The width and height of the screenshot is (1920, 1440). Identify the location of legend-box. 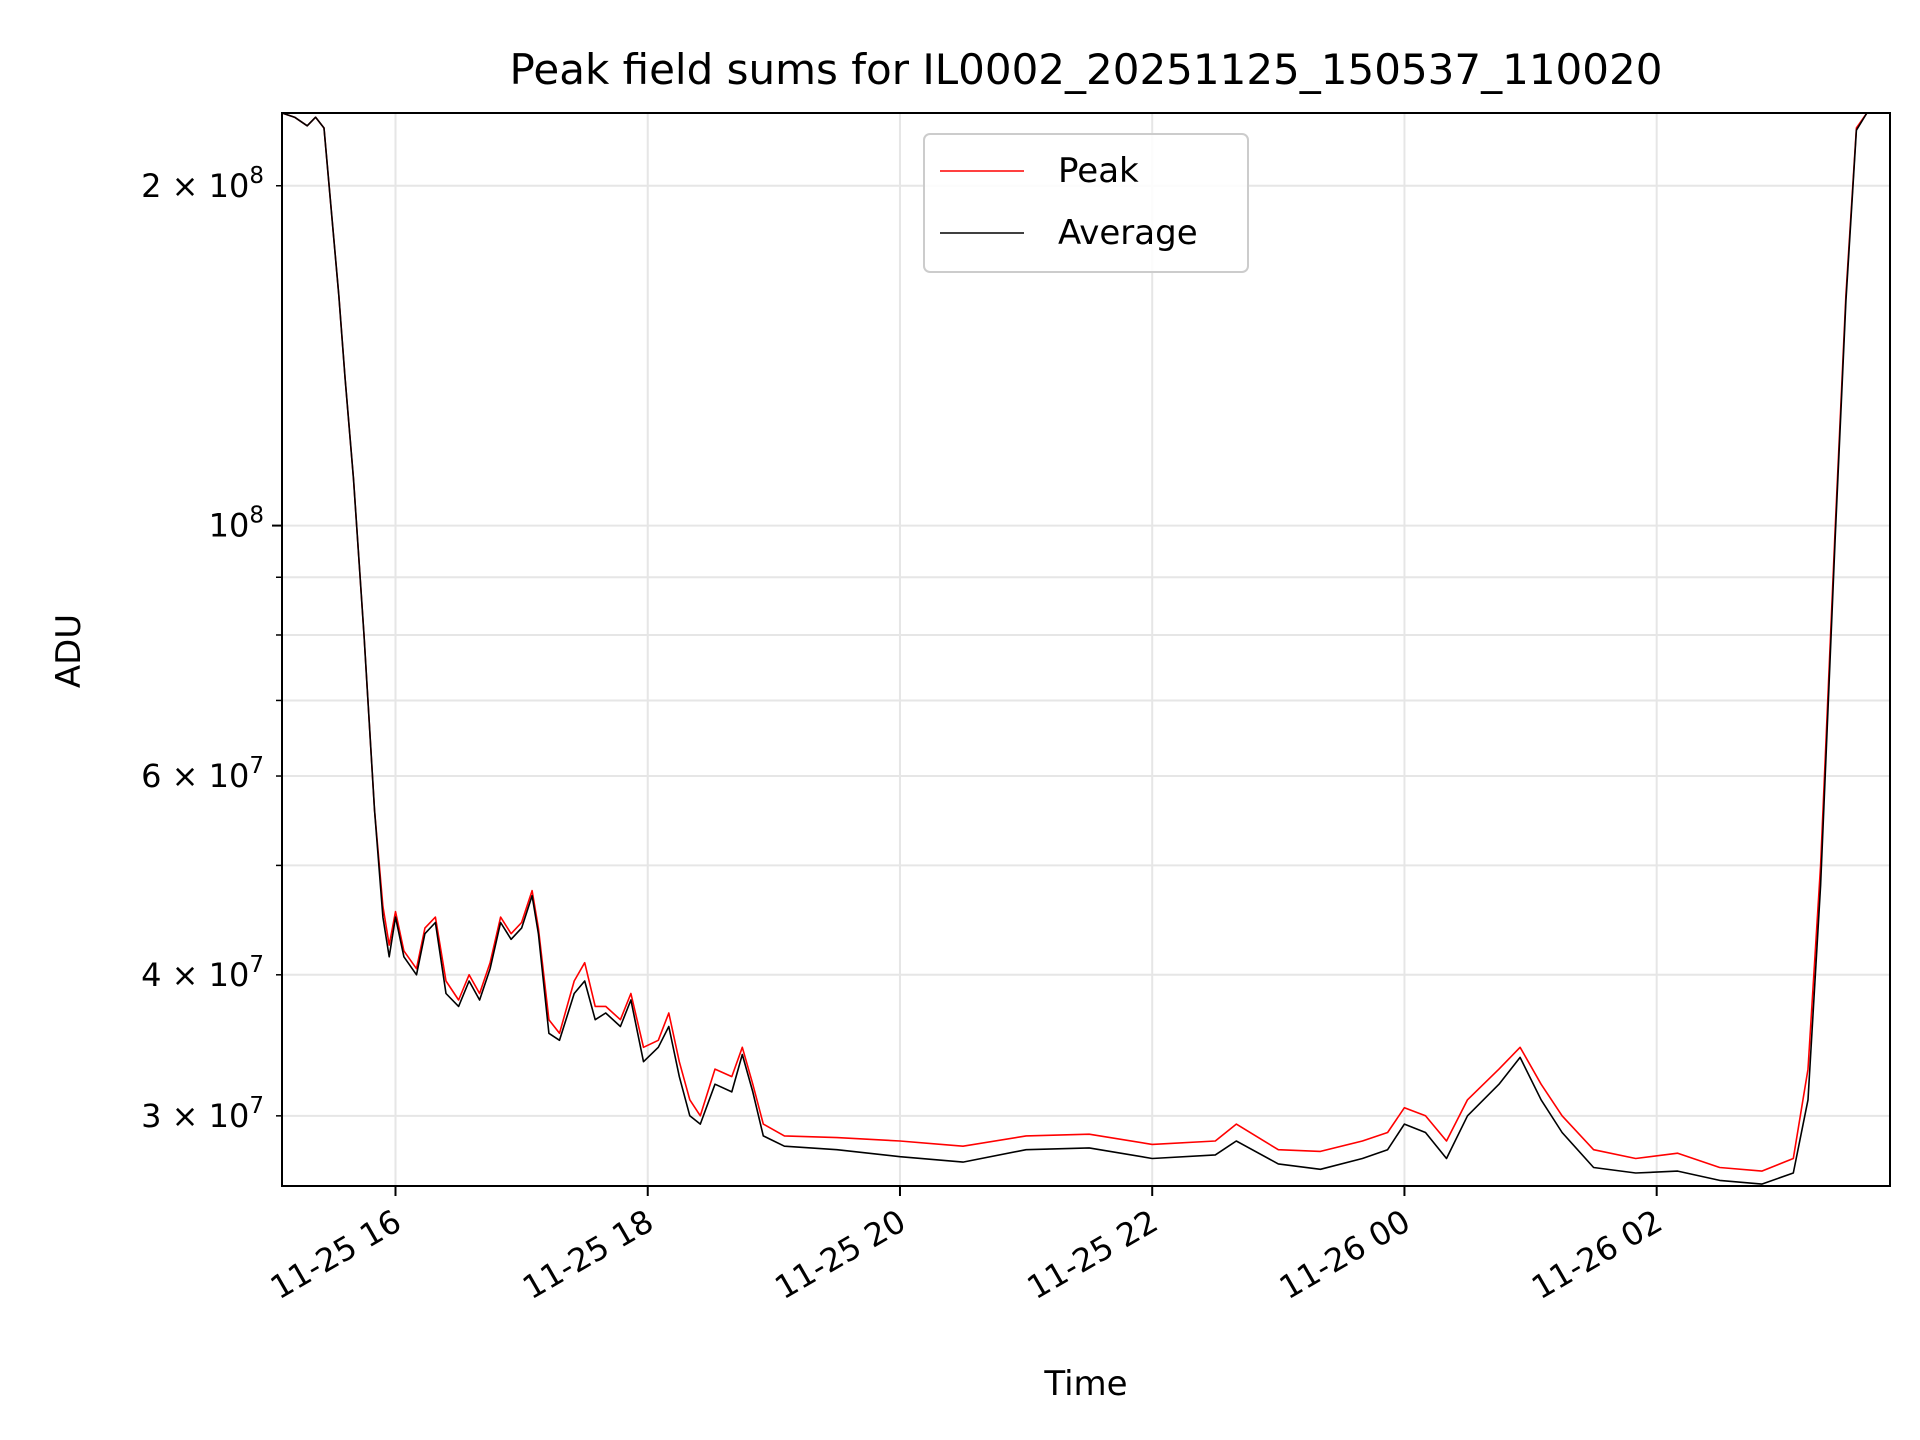
(1086, 203).